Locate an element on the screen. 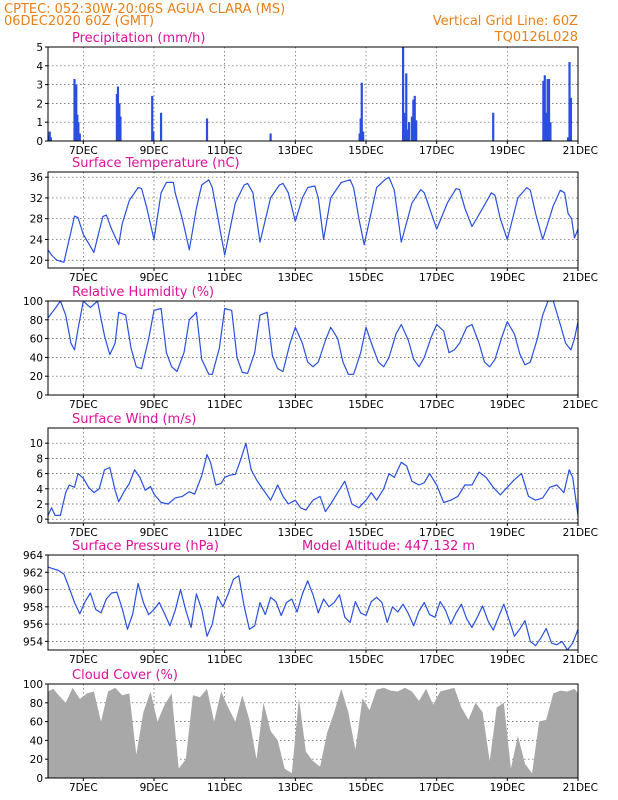  pressure-series-line is located at coordinates (313, 608).